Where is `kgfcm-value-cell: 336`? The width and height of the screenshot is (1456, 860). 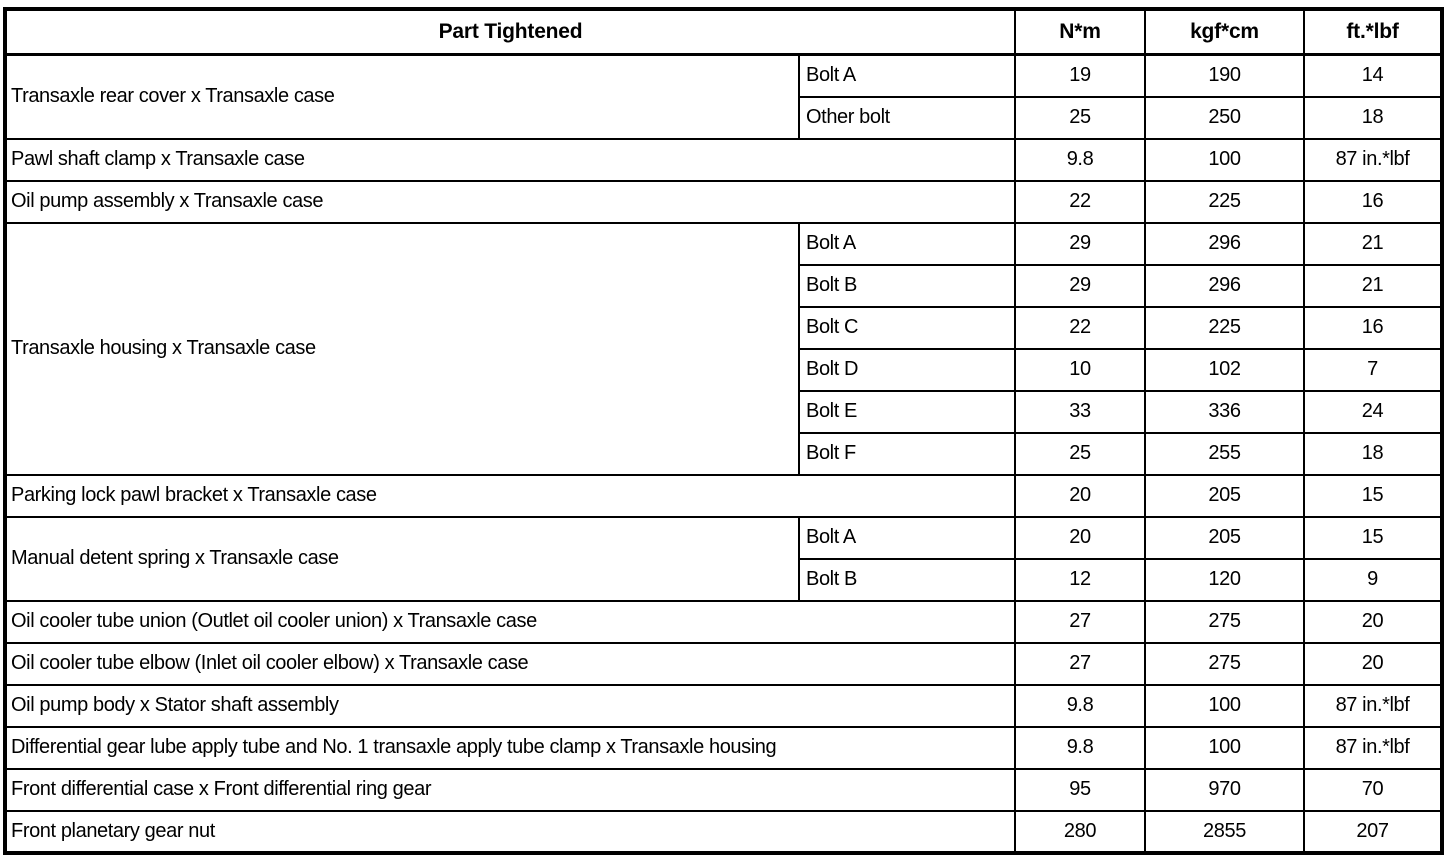
kgfcm-value-cell: 336 is located at coordinates (1224, 411).